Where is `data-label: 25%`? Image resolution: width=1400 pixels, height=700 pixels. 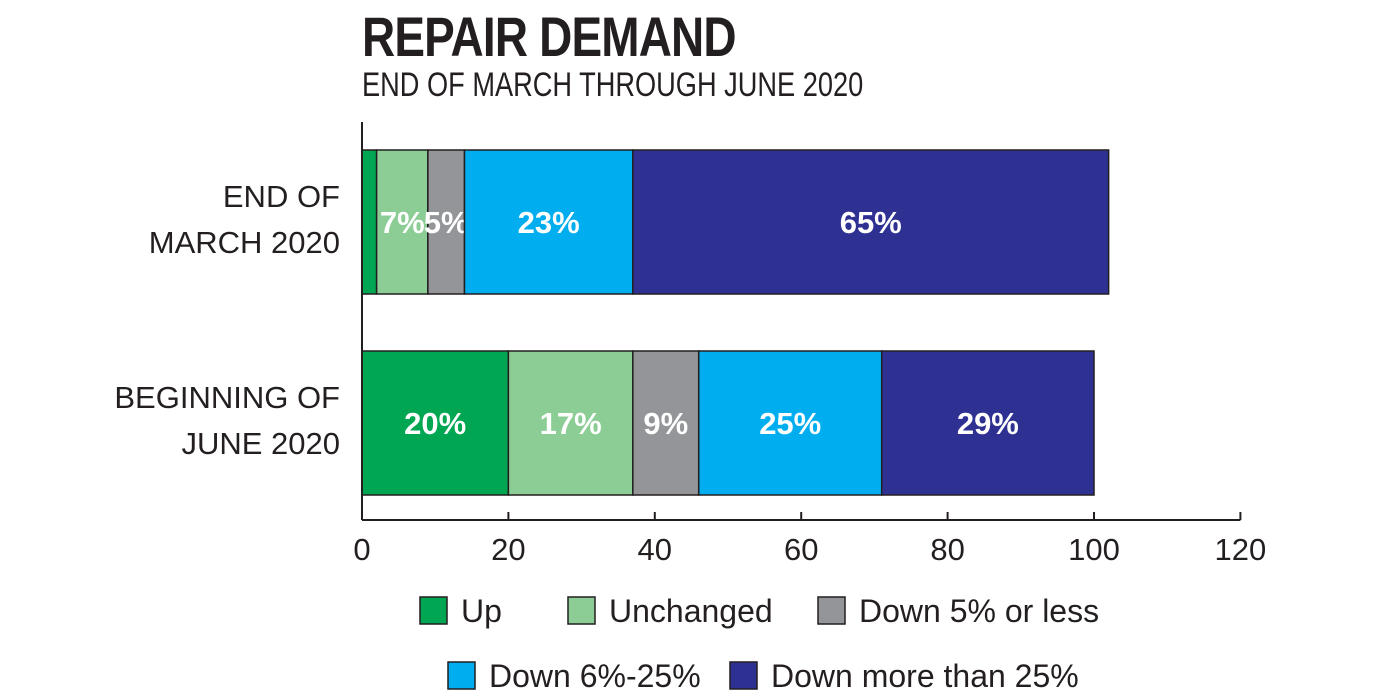 data-label: 25% is located at coordinates (790, 423).